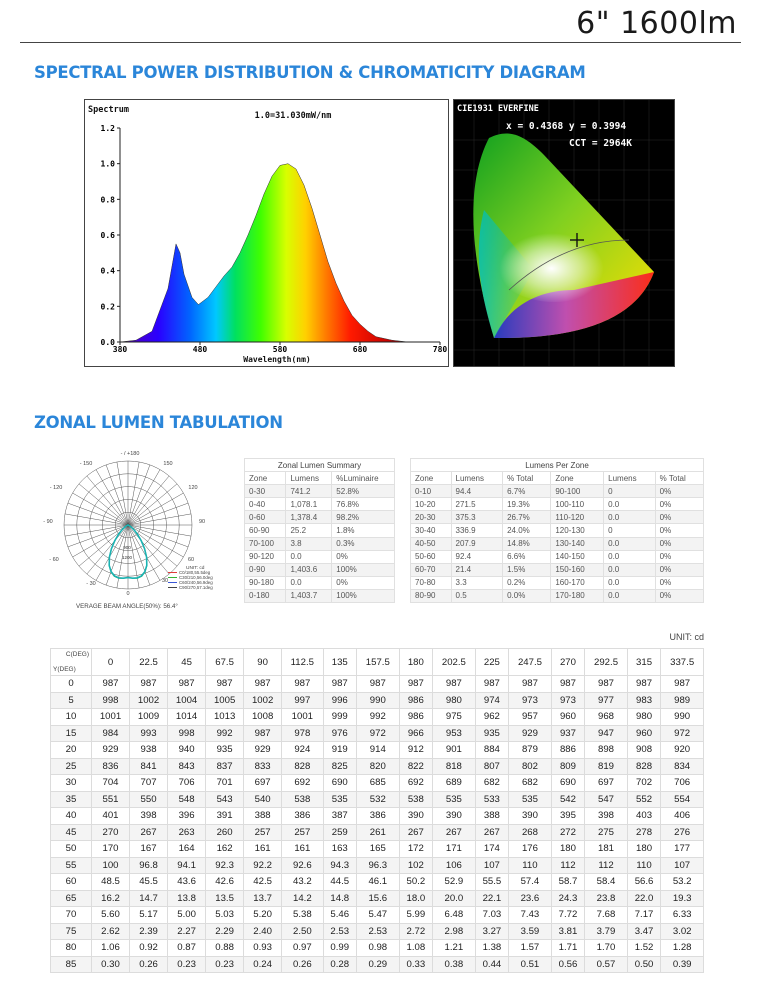 The height and width of the screenshot is (985, 761). Describe the element at coordinates (568, 898) in the screenshot. I see `candela-value-cell: 24.3` at that location.